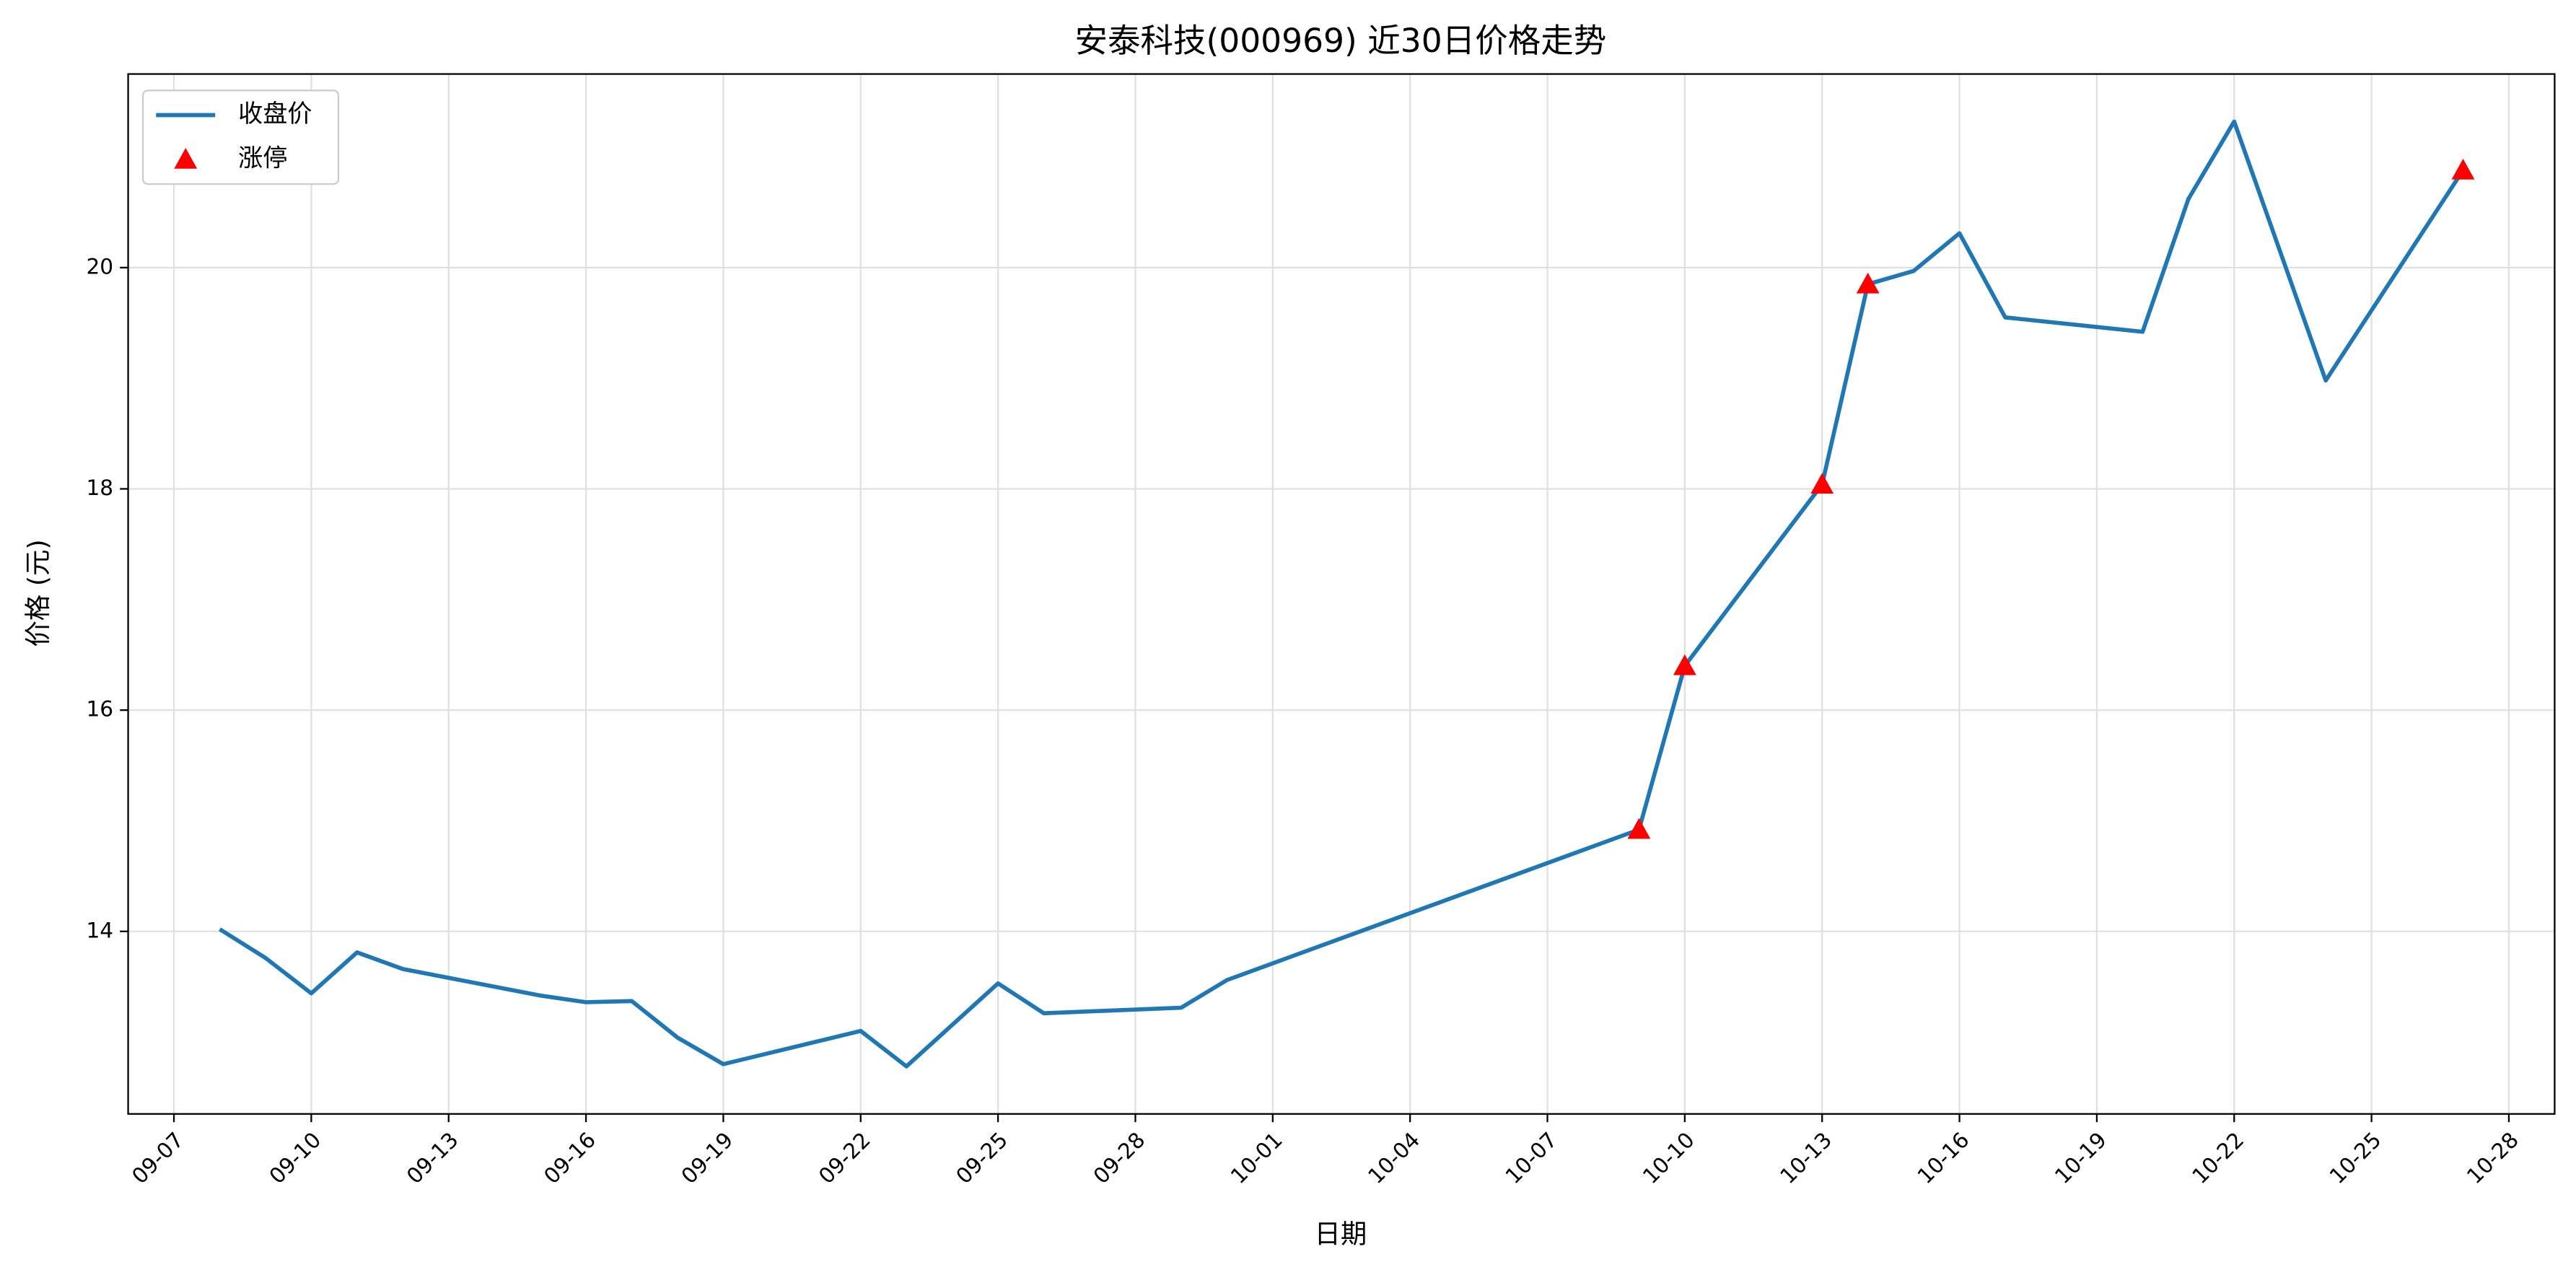 The height and width of the screenshot is (1275, 2576). Describe the element at coordinates (37, 593) in the screenshot. I see `y-axis-label: 价格 (元)` at that location.